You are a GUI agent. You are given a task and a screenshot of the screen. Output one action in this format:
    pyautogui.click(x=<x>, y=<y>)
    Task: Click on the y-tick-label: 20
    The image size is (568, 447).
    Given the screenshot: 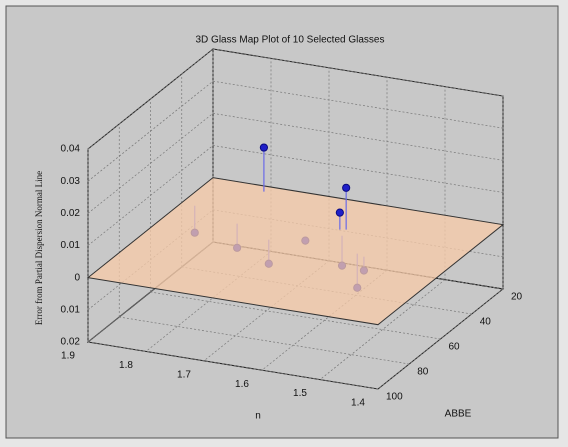 What is the action you would take?
    pyautogui.click(x=517, y=297)
    